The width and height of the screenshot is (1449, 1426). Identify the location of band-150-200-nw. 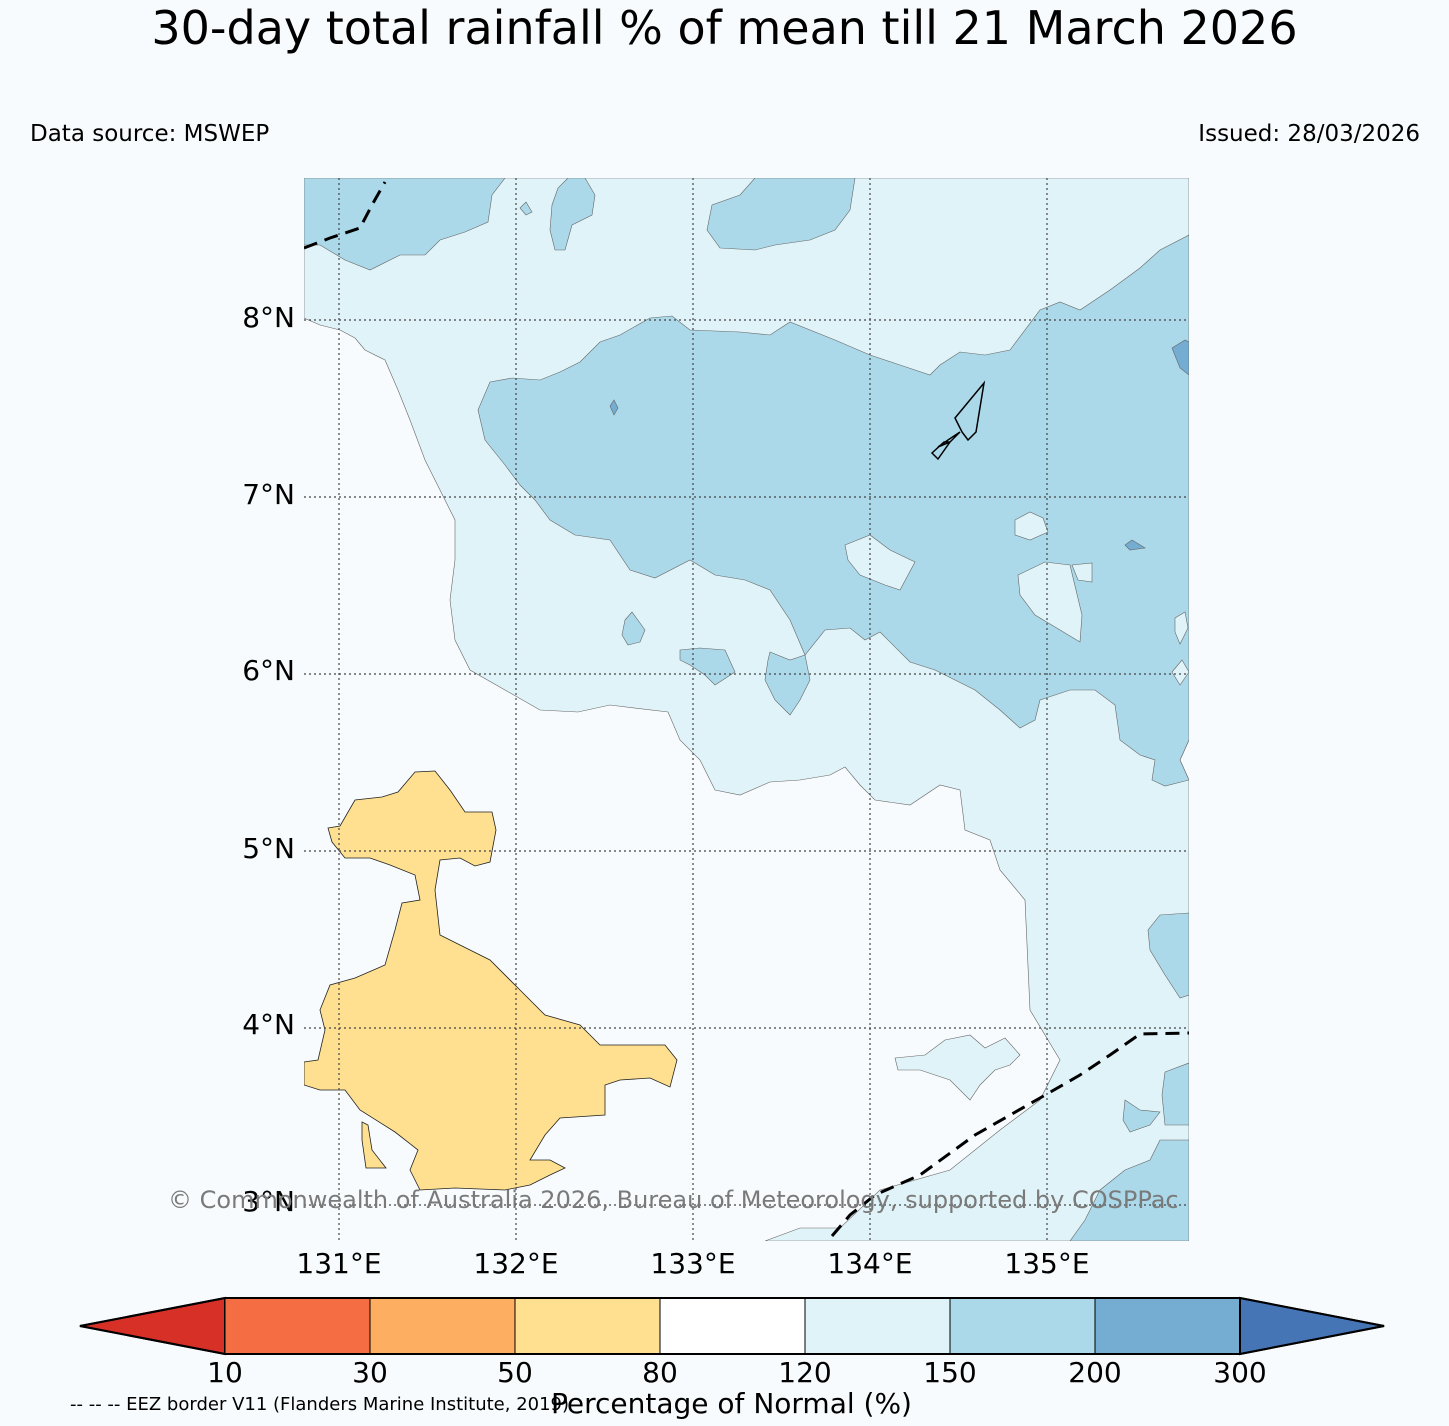
(405, 224).